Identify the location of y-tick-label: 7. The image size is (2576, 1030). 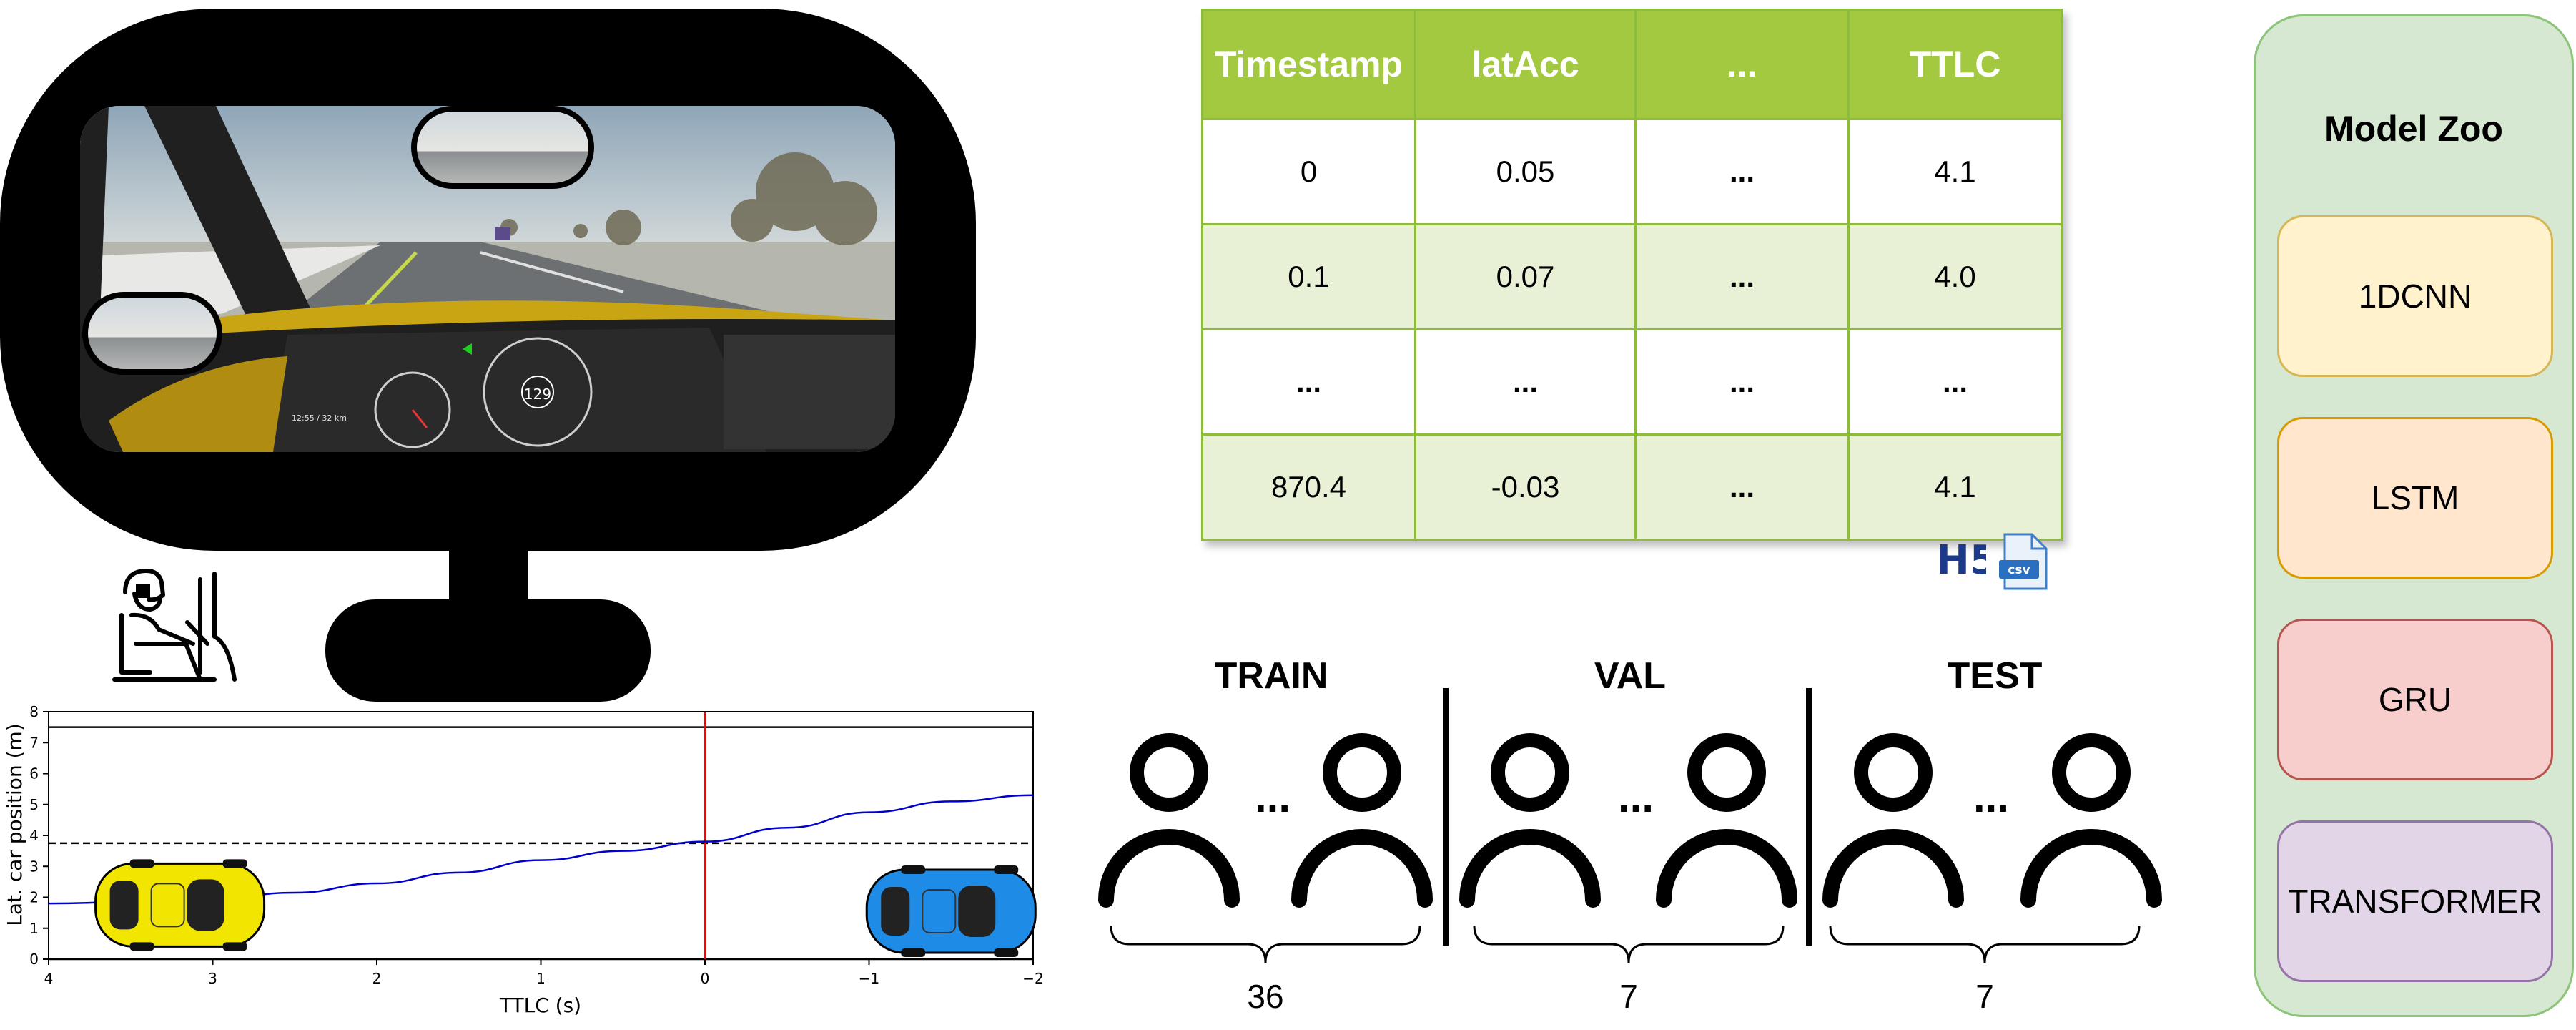
(34, 742).